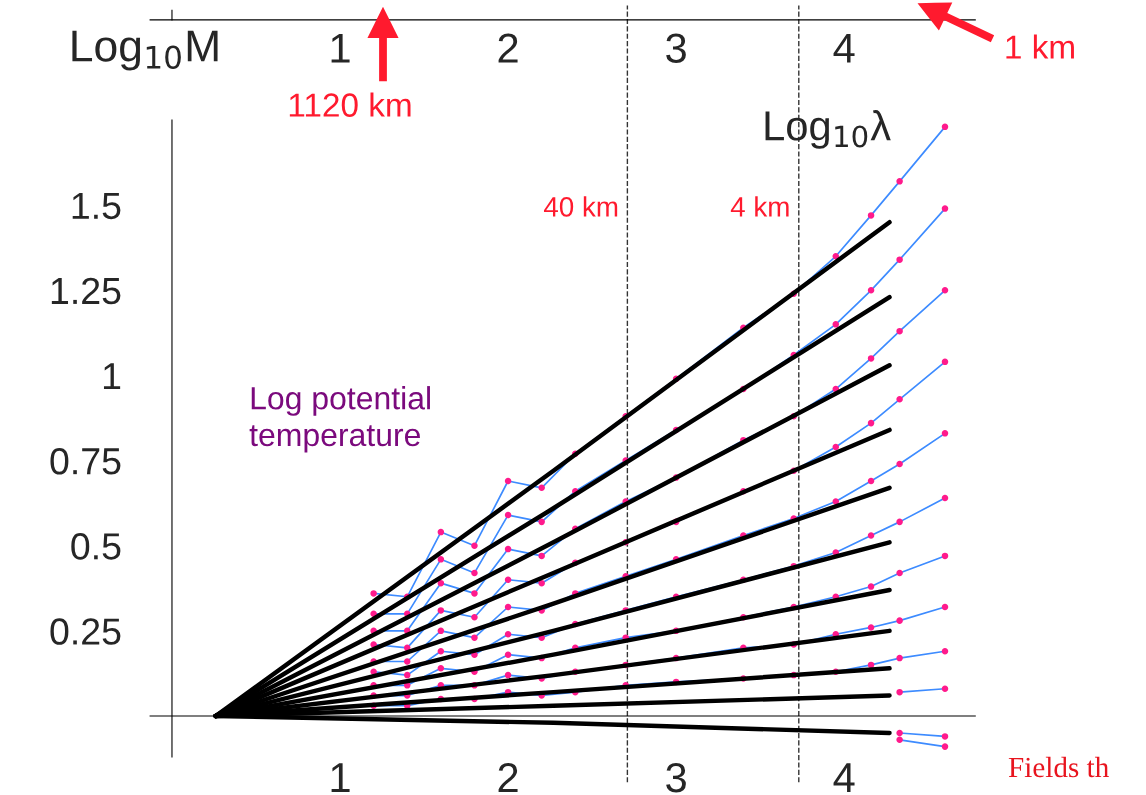  I want to click on x2-tick-label: 3, so click(676, 48).